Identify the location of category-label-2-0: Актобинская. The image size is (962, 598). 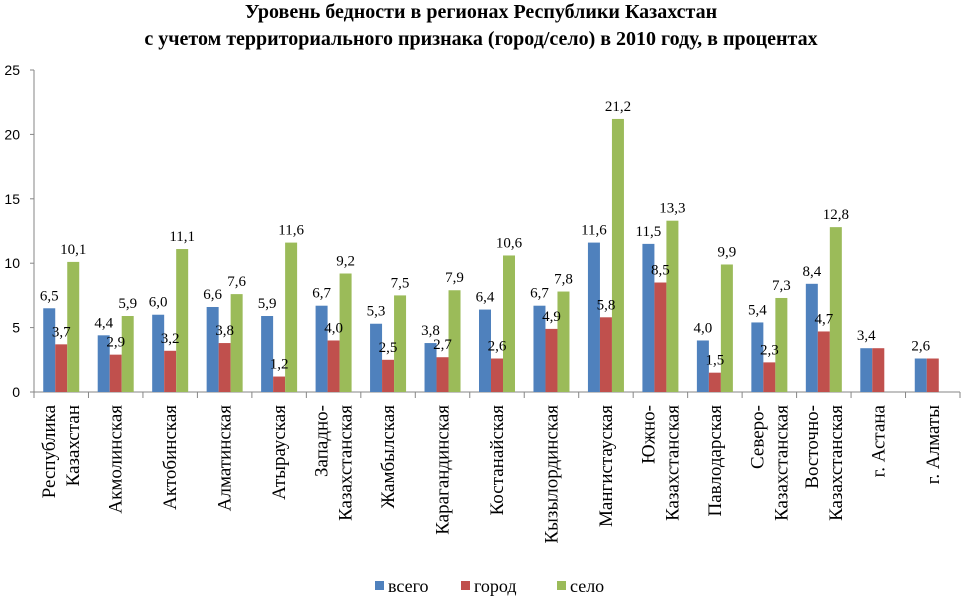
(170, 457).